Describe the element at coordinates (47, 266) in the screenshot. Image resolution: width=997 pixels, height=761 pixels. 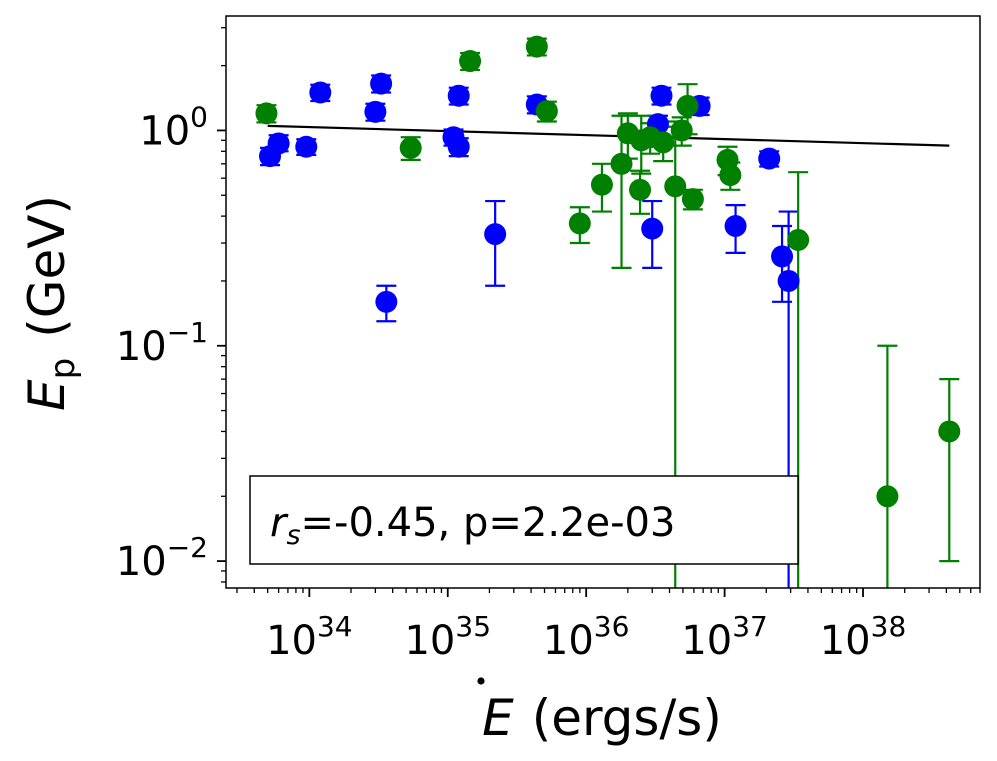
I see `y-axis-unit: (GeV)` at that location.